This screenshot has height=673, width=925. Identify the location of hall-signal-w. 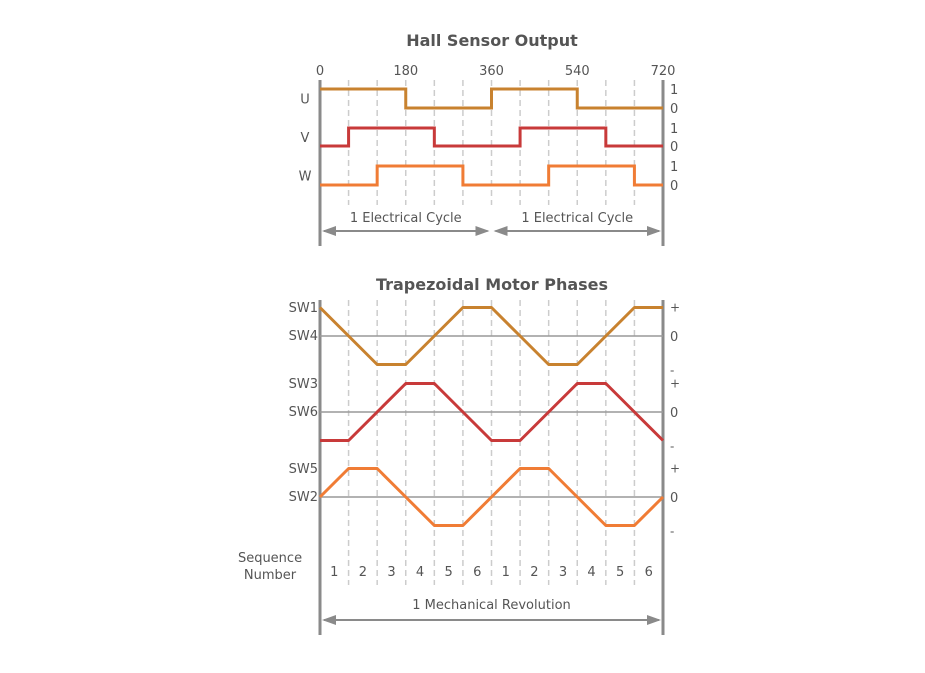
(491, 175).